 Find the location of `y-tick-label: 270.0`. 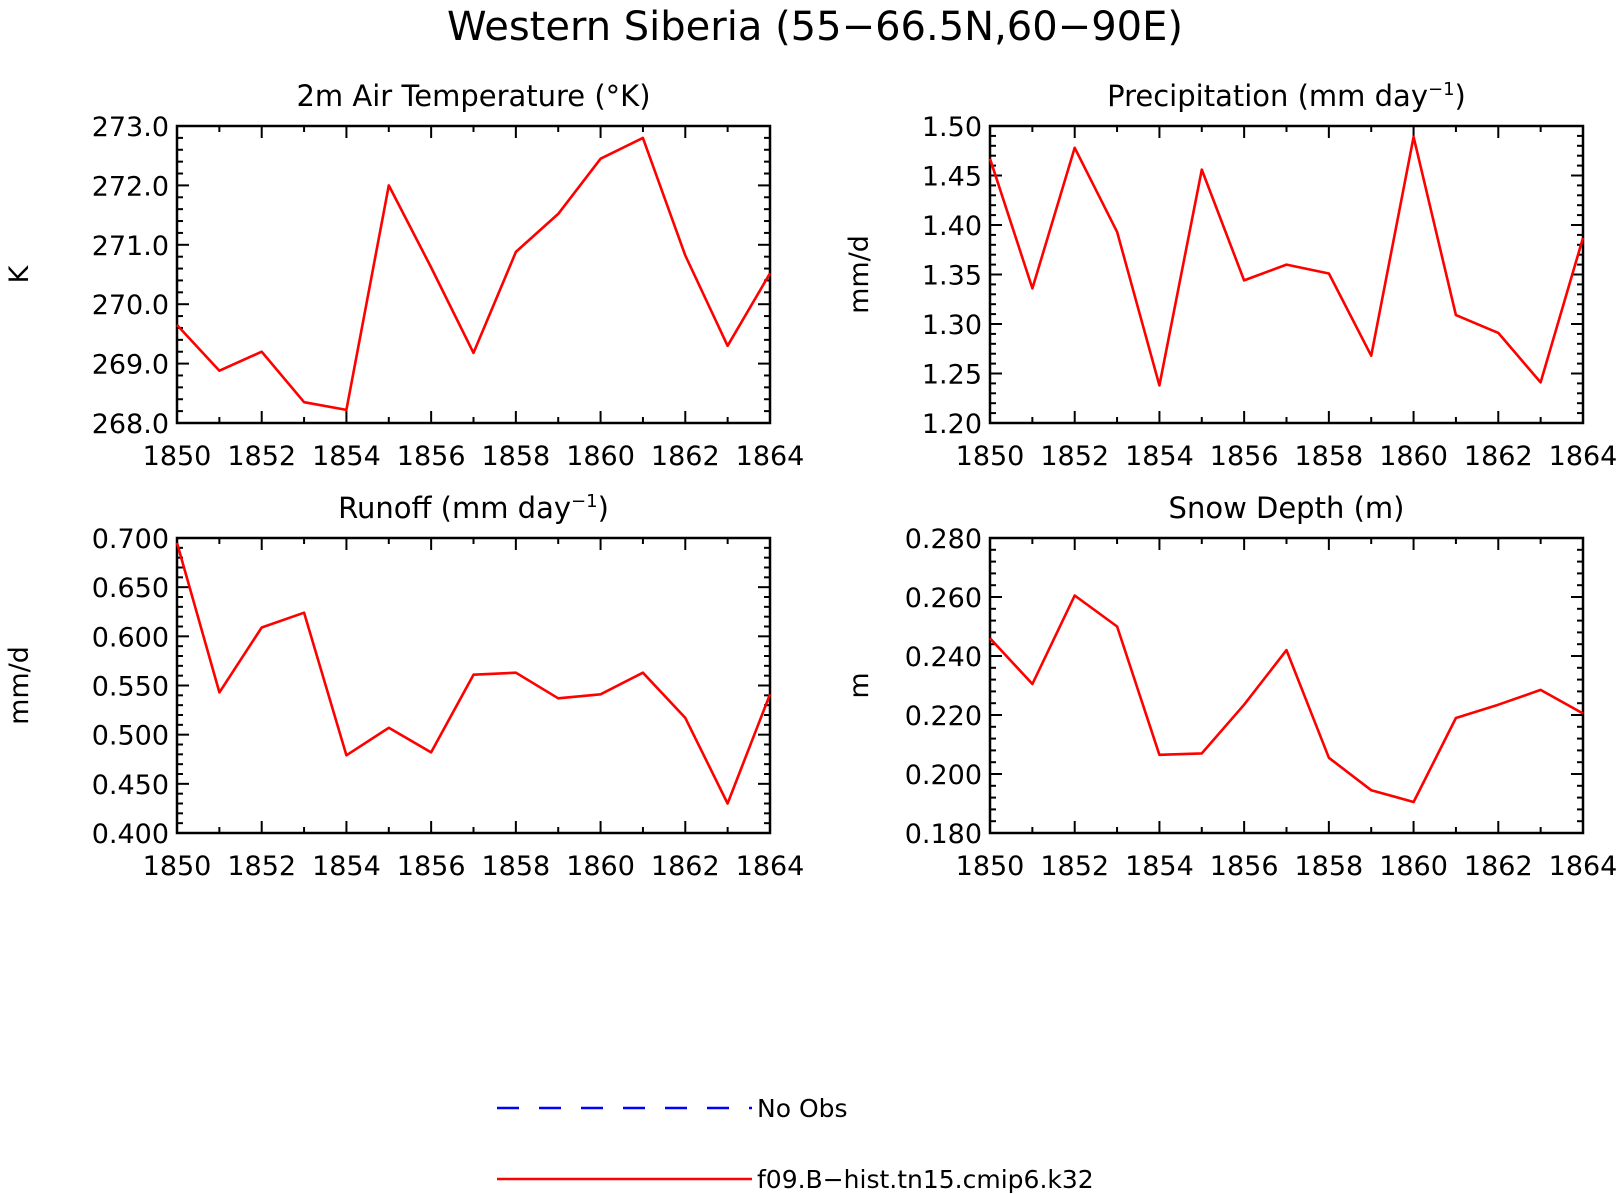

y-tick-label: 270.0 is located at coordinates (130, 305).